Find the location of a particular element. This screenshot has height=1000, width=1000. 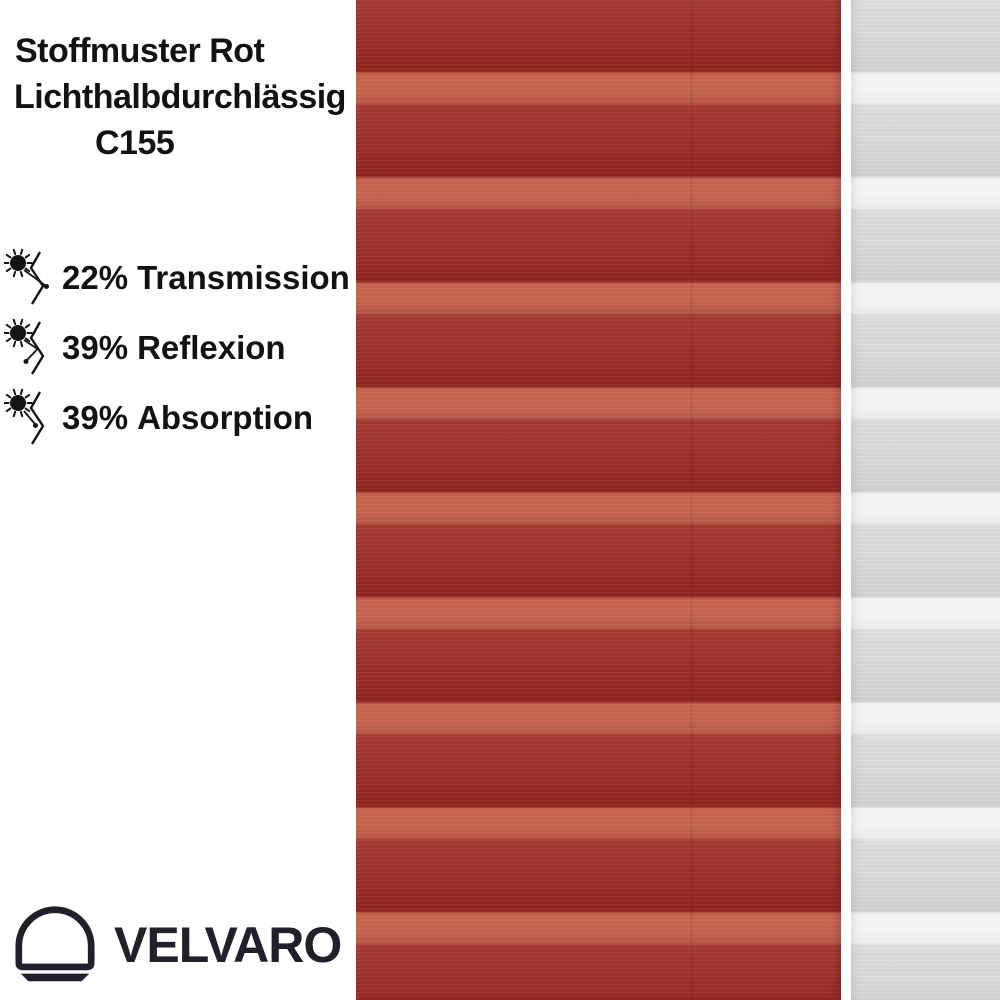

title-line-2: Lichthalbdurchlässig is located at coordinates (180, 97).